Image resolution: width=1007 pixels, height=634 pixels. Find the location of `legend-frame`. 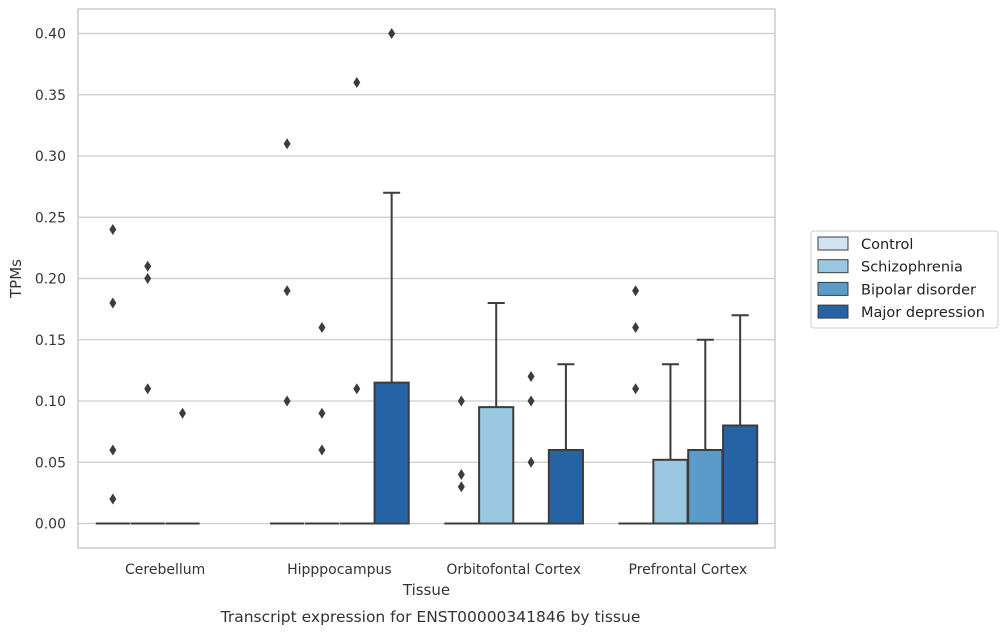

legend-frame is located at coordinates (904, 279).